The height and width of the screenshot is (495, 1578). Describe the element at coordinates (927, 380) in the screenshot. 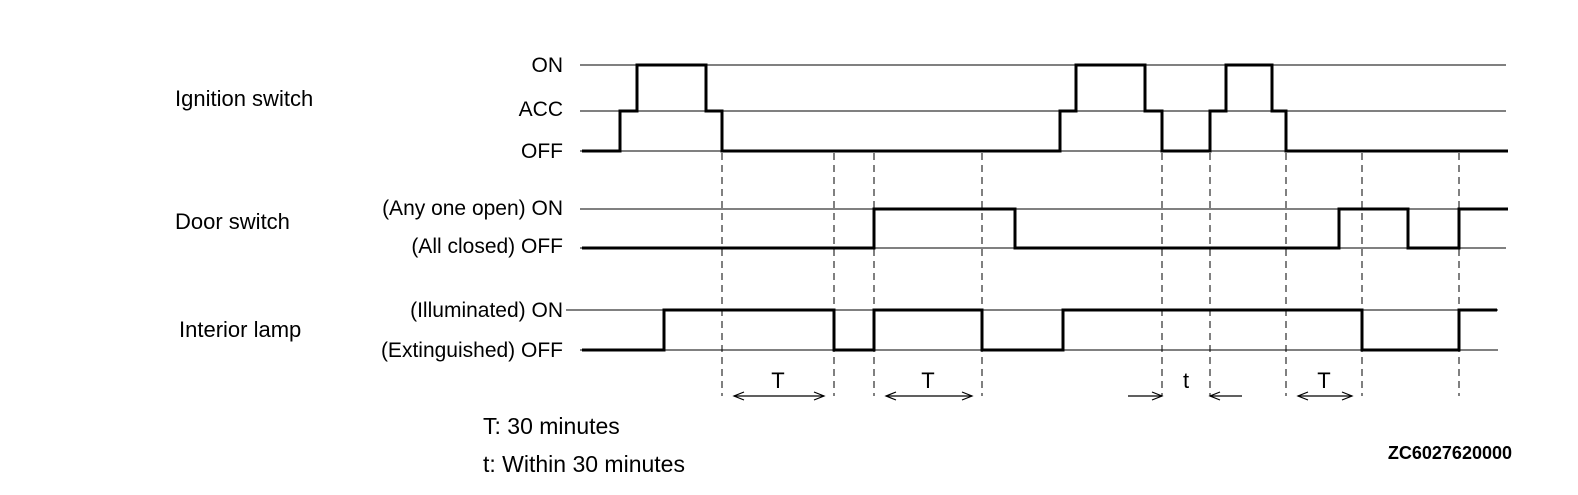

I see `interval-label-1: T` at that location.